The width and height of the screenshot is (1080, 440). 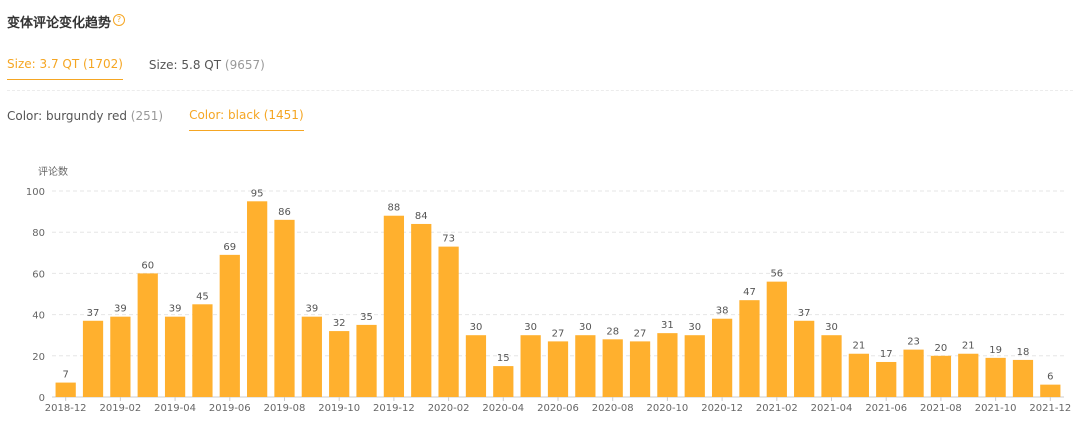 What do you see at coordinates (284, 212) in the screenshot?
I see `data-label: 86` at bounding box center [284, 212].